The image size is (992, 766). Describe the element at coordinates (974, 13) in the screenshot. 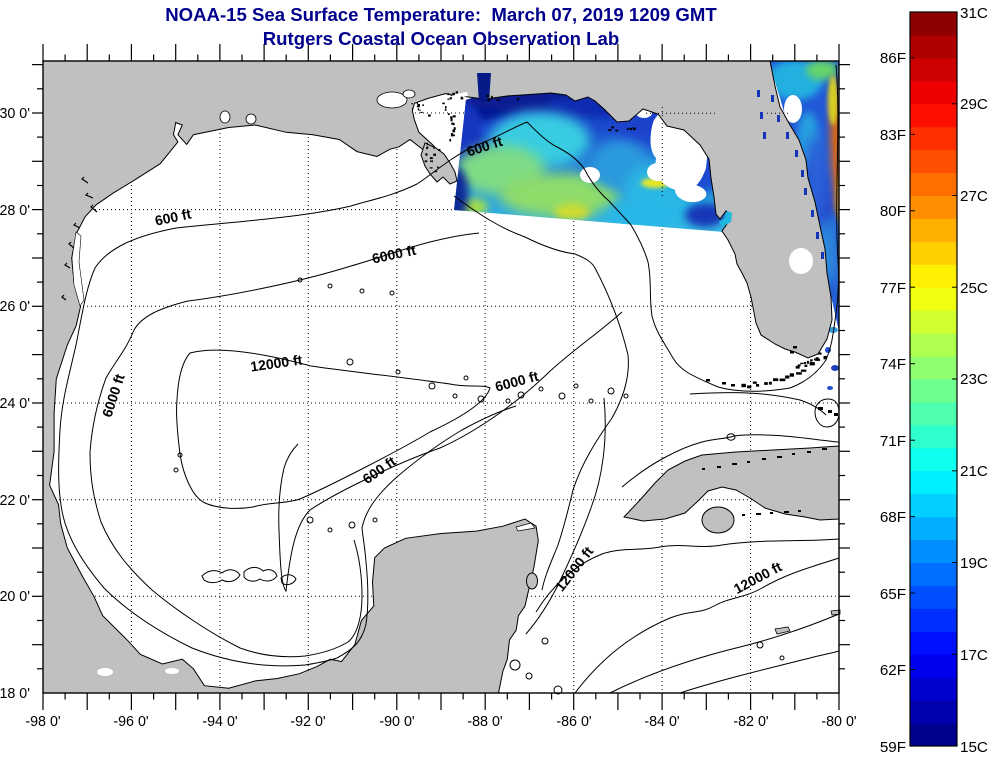

I see `svg-text: 31C` at that location.